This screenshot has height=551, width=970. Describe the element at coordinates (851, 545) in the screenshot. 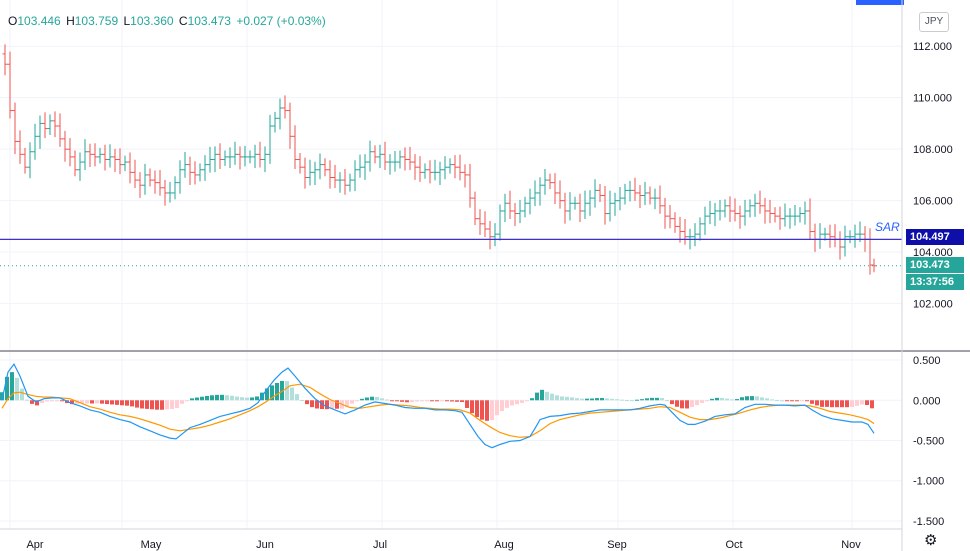

I see `time-tick-label: Nov` at that location.